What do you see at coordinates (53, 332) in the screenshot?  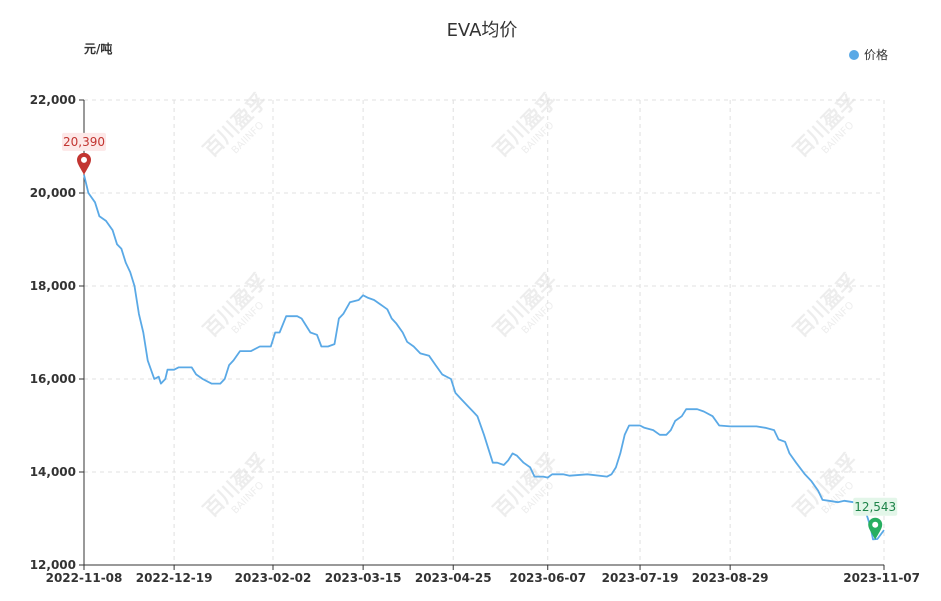 I see `y-tick-labels: 12,000 14,000 16,000 18,000 20,000 22,000` at bounding box center [53, 332].